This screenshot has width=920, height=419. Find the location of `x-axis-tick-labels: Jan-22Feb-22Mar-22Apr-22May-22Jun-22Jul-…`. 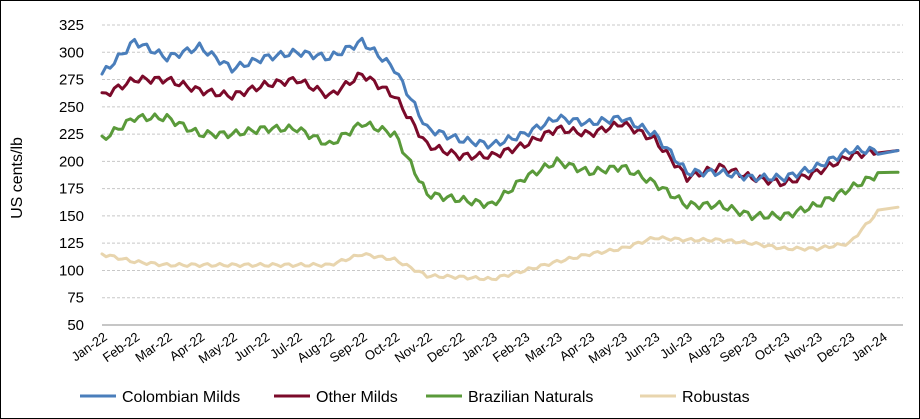

x-axis-tick-labels: Jan-22Feb-22Mar-22Apr-22May-22Jun-22Jul-… is located at coordinates (479, 347).